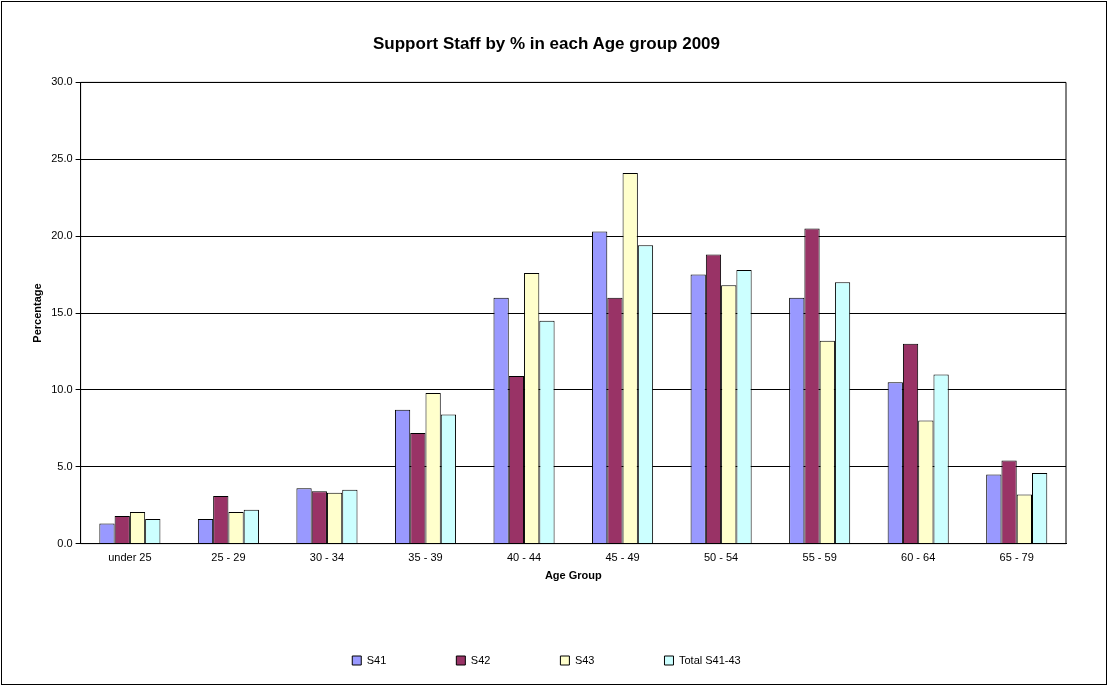 The image size is (1108, 686). Describe the element at coordinates (546, 43) in the screenshot. I see `chart-title: Support Staff by % in each Age group 2009` at that location.